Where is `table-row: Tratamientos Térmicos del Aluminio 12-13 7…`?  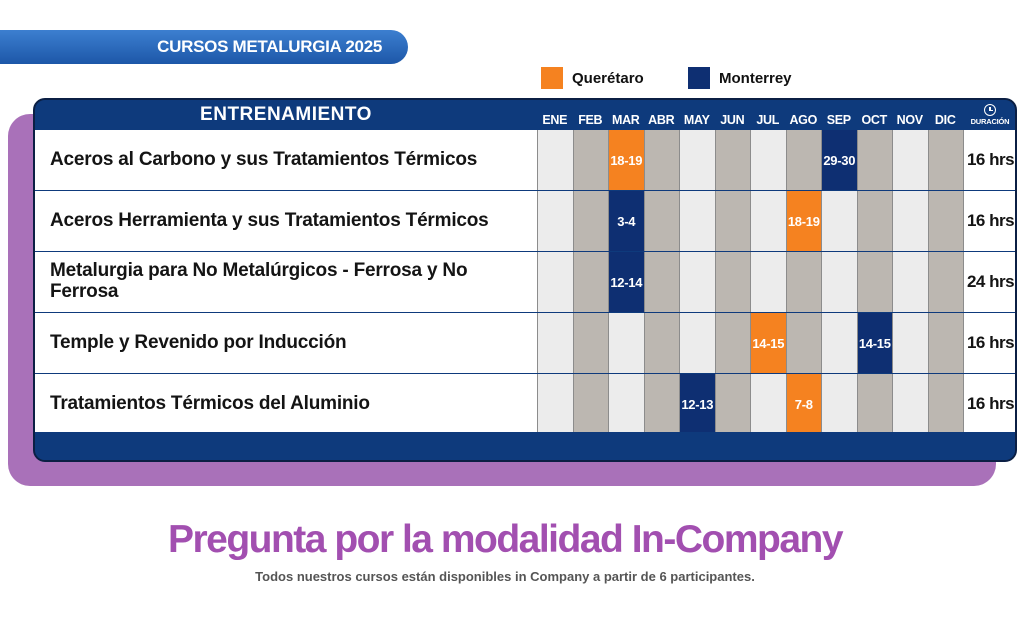 table-row: Tratamientos Térmicos del Aluminio 12-13 7… is located at coordinates (525, 404).